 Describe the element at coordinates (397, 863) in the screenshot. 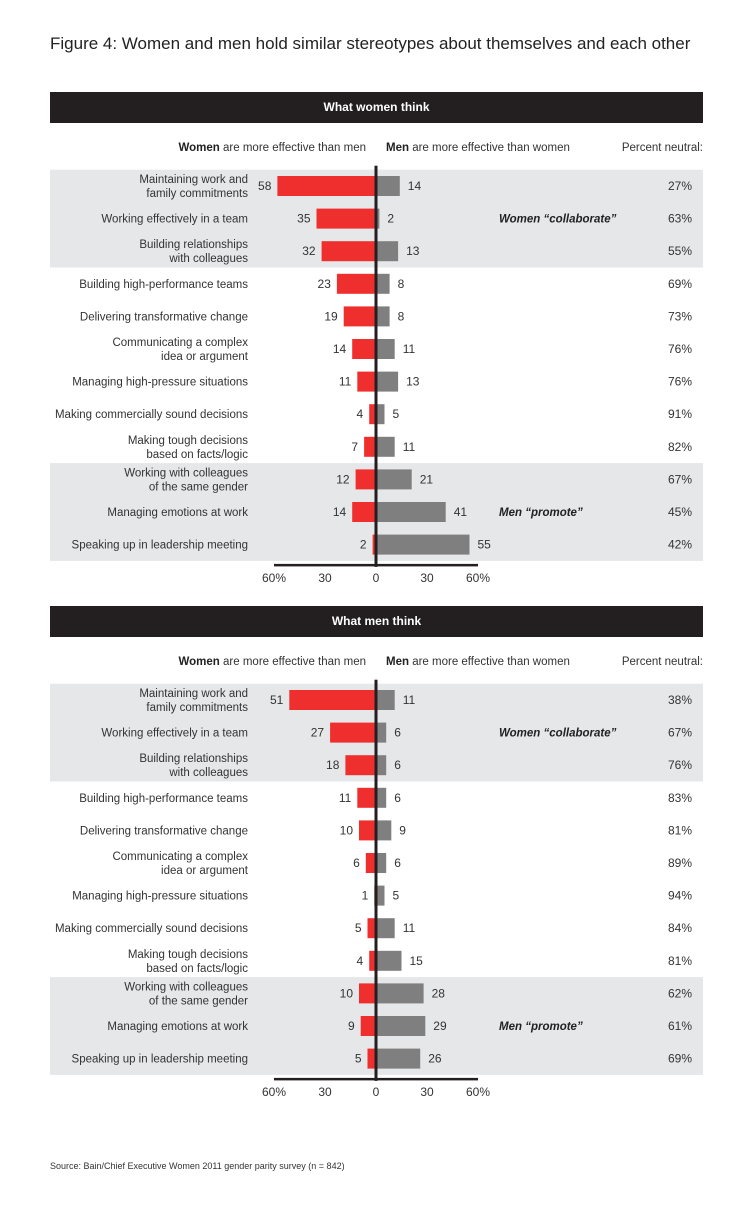

I see `men-value-label: 6` at that location.